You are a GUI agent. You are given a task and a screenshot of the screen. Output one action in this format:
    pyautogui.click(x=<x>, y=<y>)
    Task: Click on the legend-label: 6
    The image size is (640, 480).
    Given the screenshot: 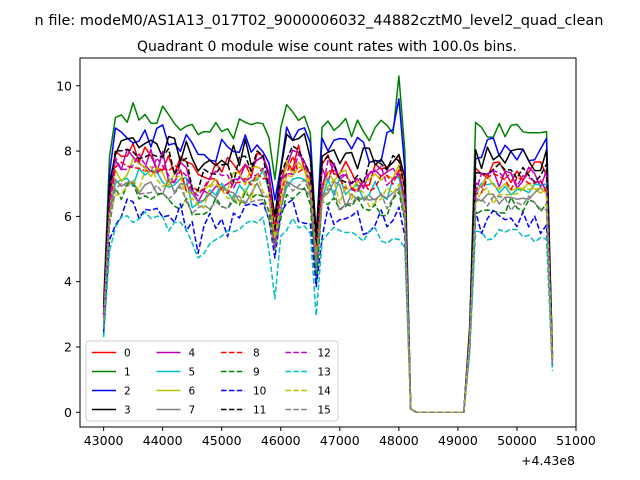 What is the action you would take?
    pyautogui.click(x=192, y=392)
    